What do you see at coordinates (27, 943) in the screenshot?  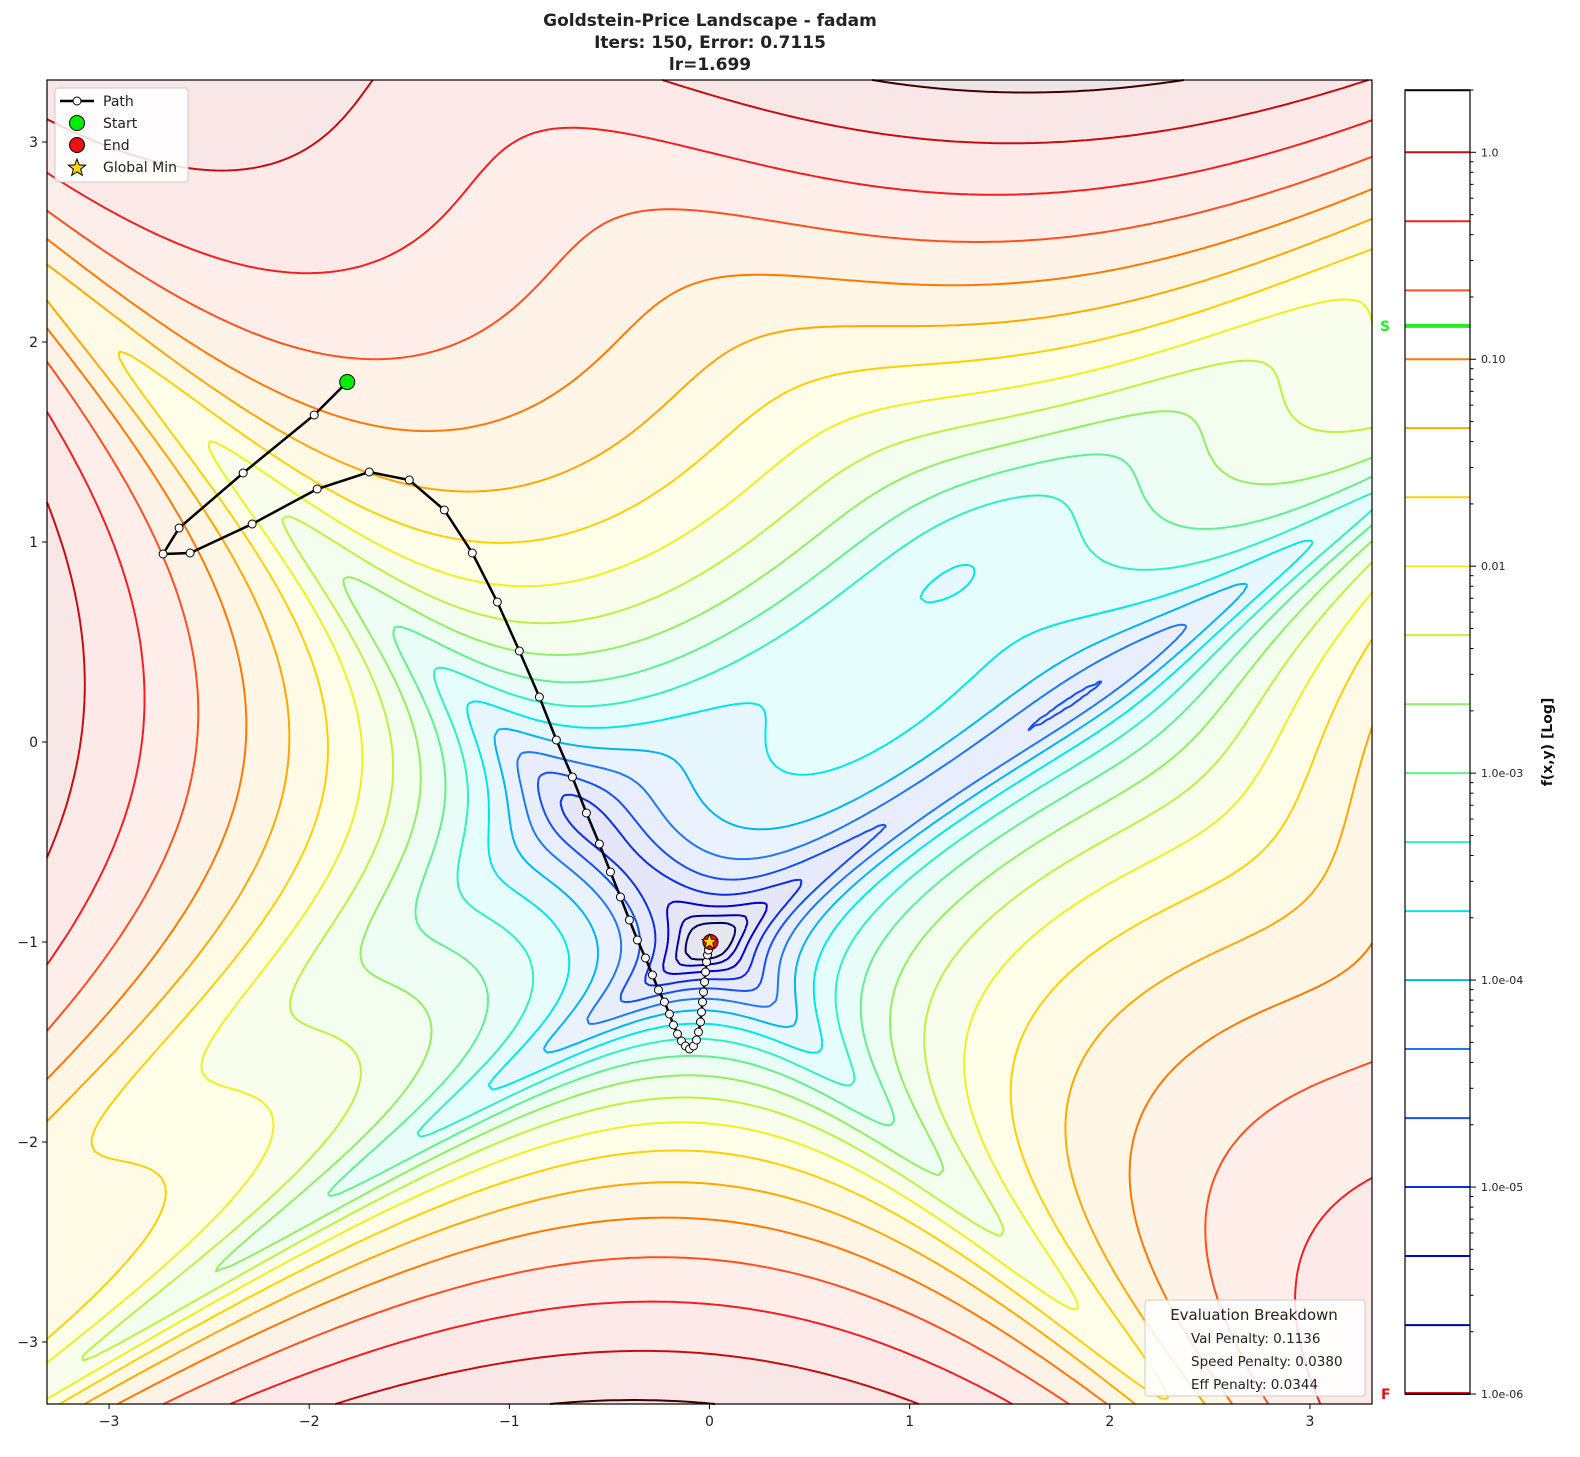 I see `y-tick-label: −1` at bounding box center [27, 943].